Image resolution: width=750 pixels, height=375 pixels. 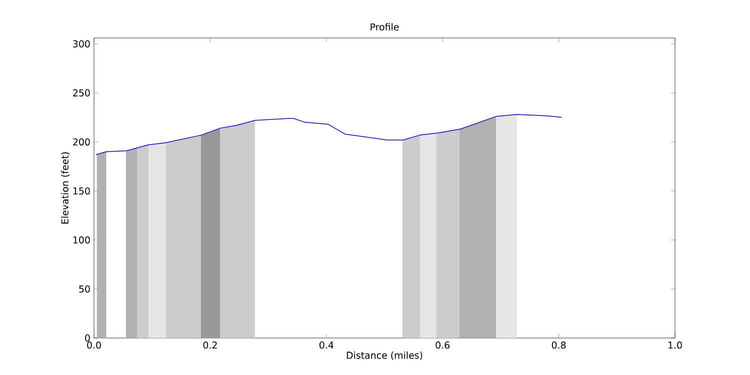 I want to click on y-tick-label: 250, so click(x=81, y=92).